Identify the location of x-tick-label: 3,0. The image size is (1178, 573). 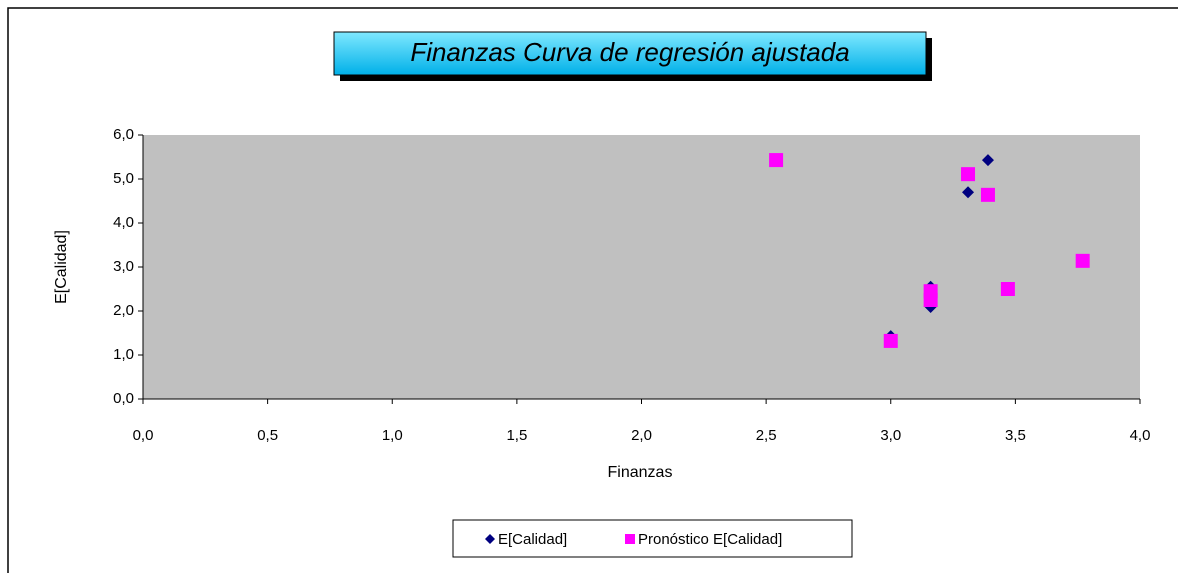
(890, 435).